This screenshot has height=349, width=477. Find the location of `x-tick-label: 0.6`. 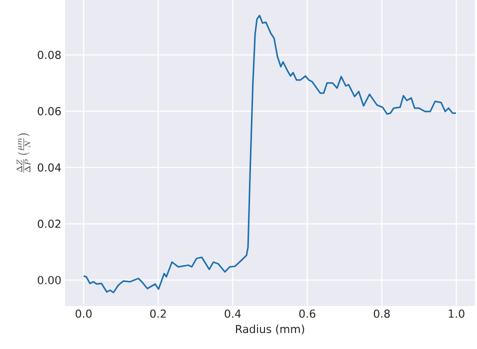

x-tick-label: 0.6 is located at coordinates (307, 314).